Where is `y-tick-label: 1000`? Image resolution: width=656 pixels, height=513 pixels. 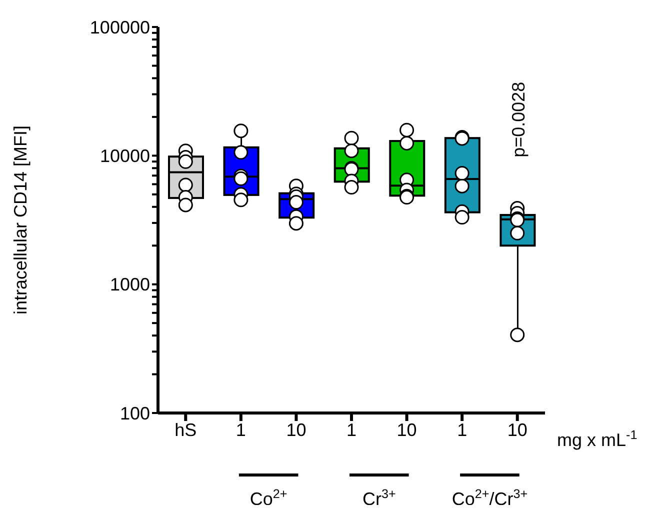
y-tick-label: 1000 is located at coordinates (130, 284).